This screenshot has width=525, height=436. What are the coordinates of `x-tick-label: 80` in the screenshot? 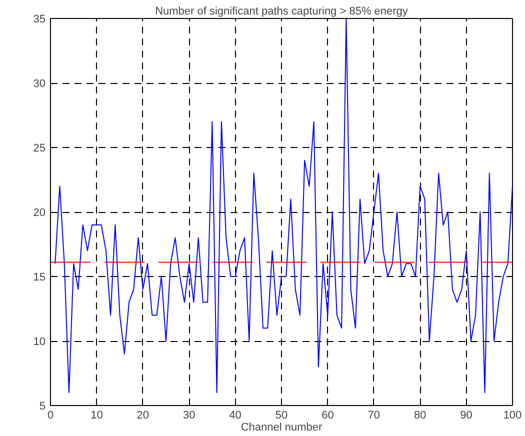 It's located at (420, 416).